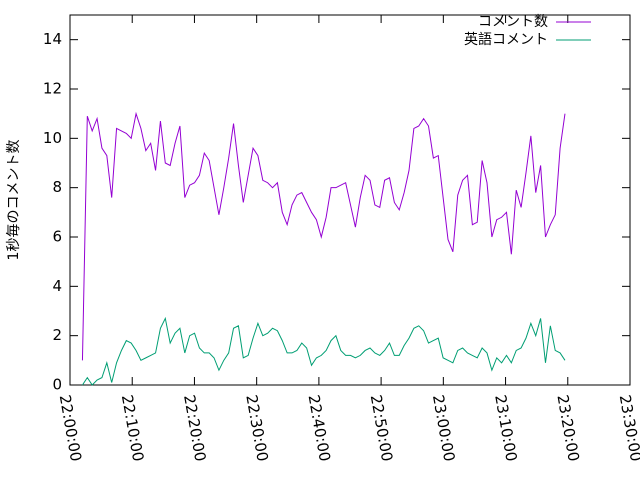 This screenshot has height=480, width=640. I want to click on x-tick-label: 22:10:00, so click(132, 427).